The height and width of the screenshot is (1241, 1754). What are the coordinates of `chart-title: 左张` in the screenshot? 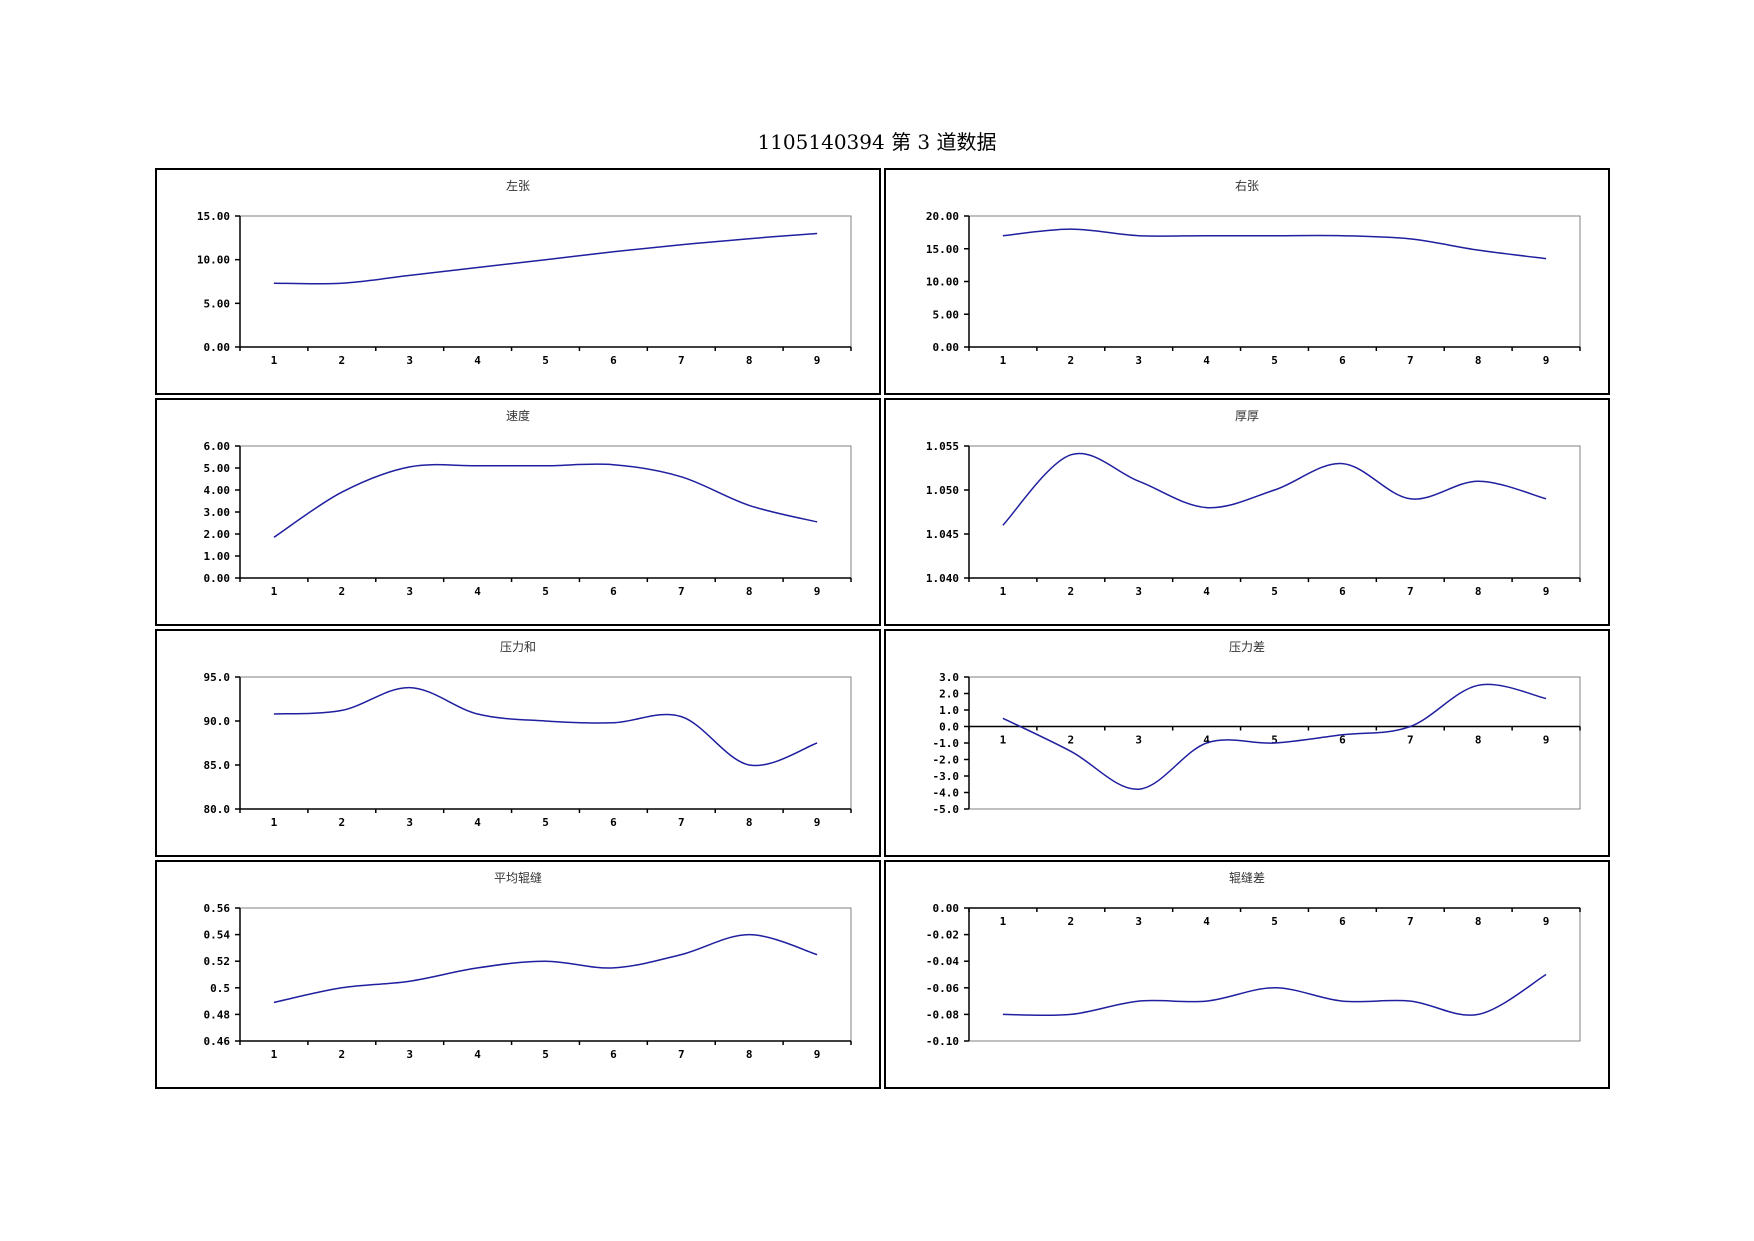 It's located at (518, 185).